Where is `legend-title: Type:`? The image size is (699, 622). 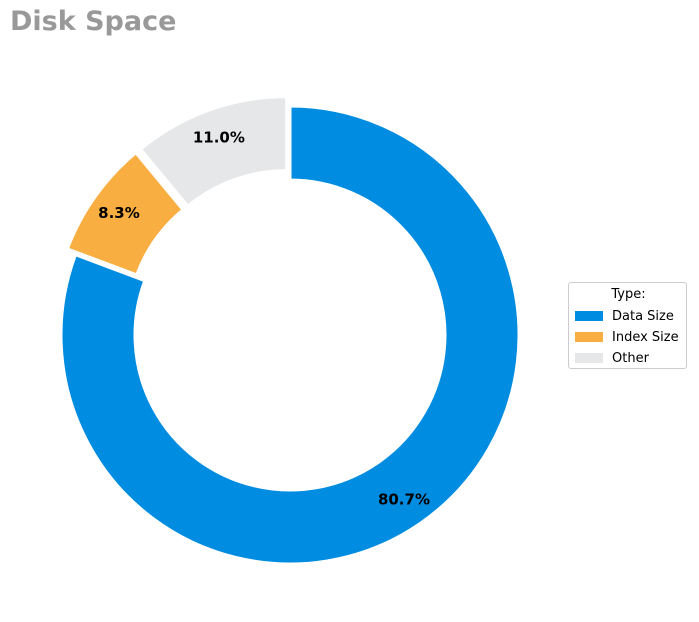
legend-title: Type: is located at coordinates (628, 294).